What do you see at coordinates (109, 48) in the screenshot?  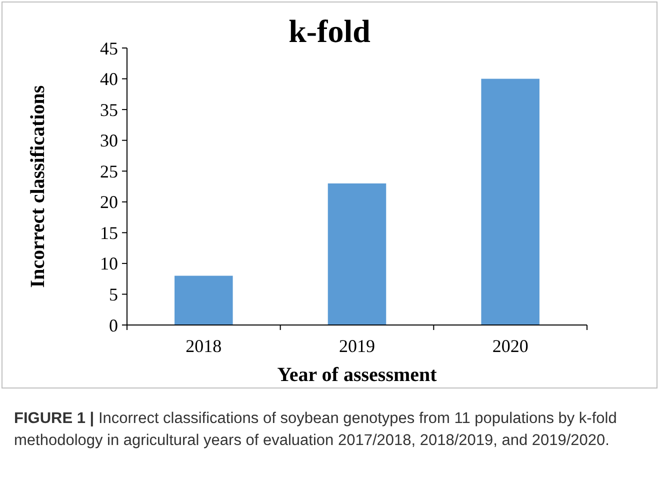 I see `y-tick-label: 45` at bounding box center [109, 48].